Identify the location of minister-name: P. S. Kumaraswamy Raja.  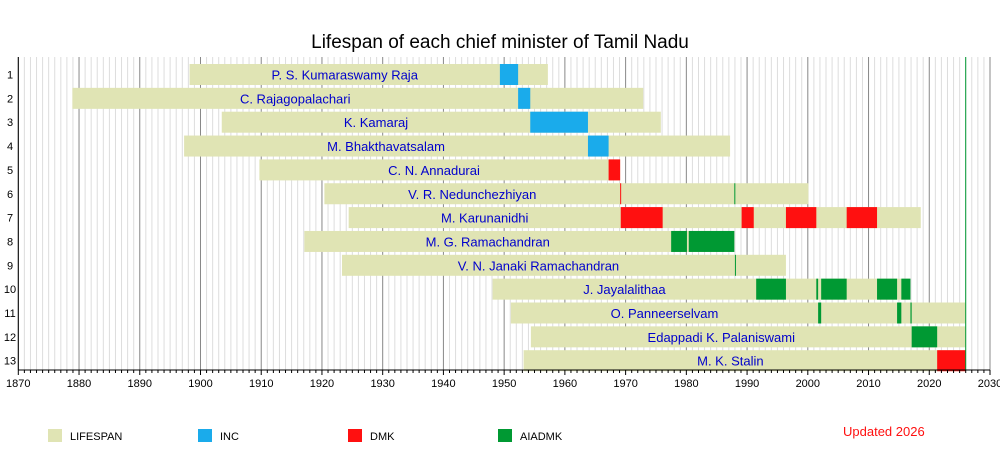
(345, 75).